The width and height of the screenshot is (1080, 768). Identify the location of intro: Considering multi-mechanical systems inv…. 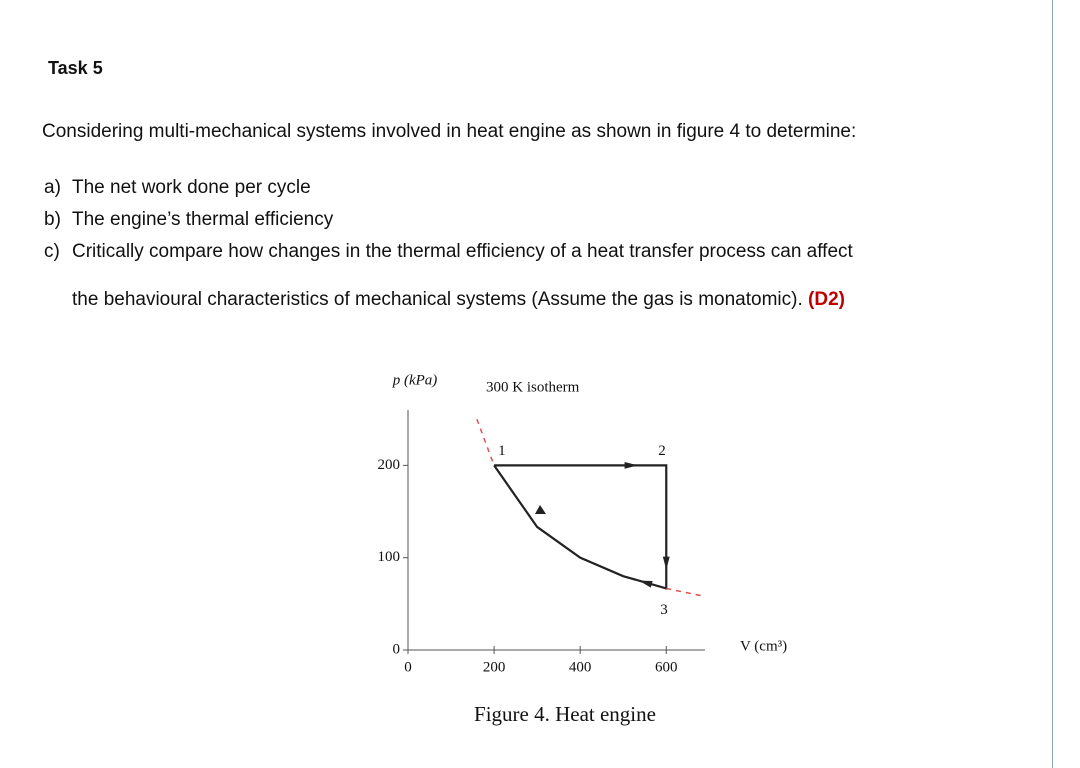
(449, 131).